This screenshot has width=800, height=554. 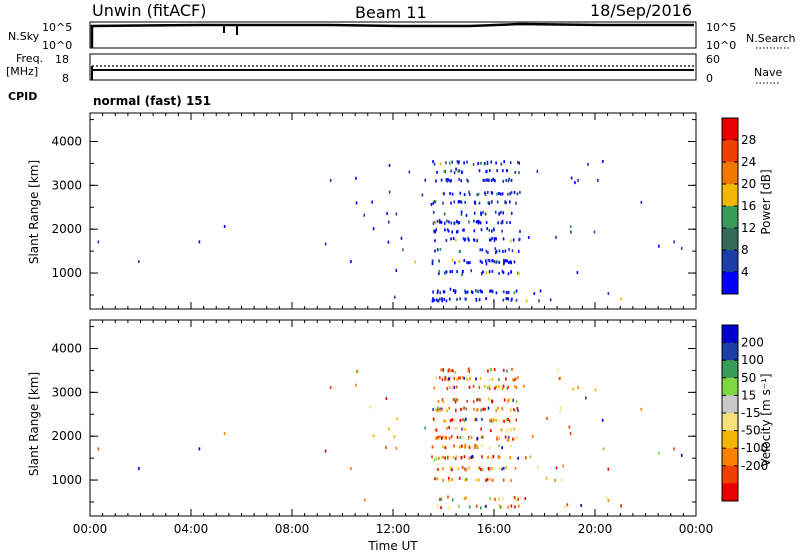 What do you see at coordinates (22, 71) in the screenshot?
I see `freq-label-2: [MHz]` at bounding box center [22, 71].